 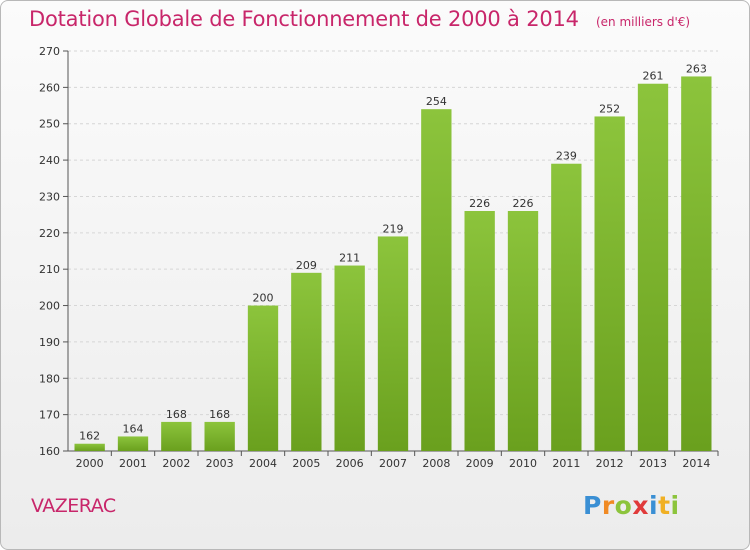 I want to click on logo-letter: x, so click(x=640, y=505).